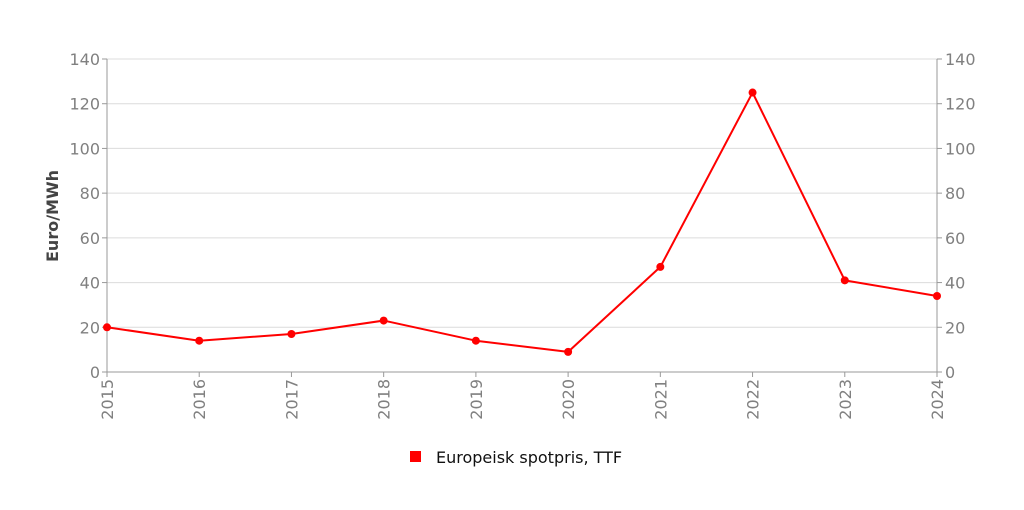  What do you see at coordinates (960, 59) in the screenshot?
I see `right-y-tick-label: 140` at bounding box center [960, 59].